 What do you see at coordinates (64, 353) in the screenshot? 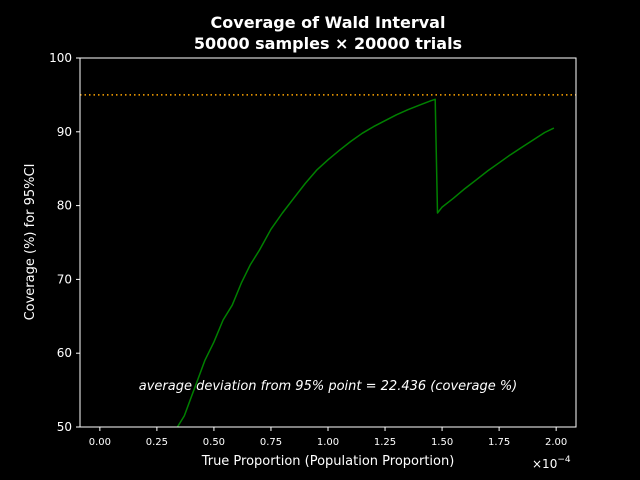
I see `y-tick-label: 60` at bounding box center [64, 353].